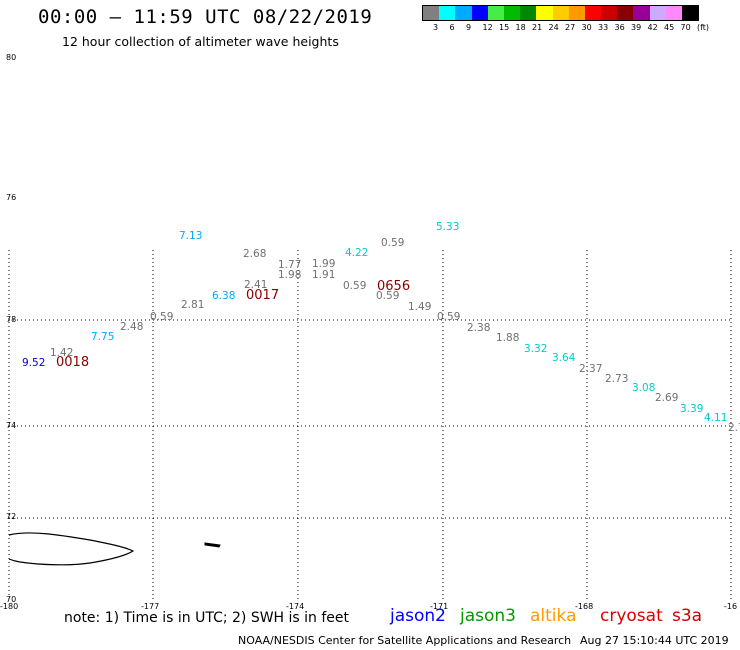 This screenshot has height=650, width=740. Describe the element at coordinates (570, 27) in the screenshot. I see `legend-label: 27` at that location.